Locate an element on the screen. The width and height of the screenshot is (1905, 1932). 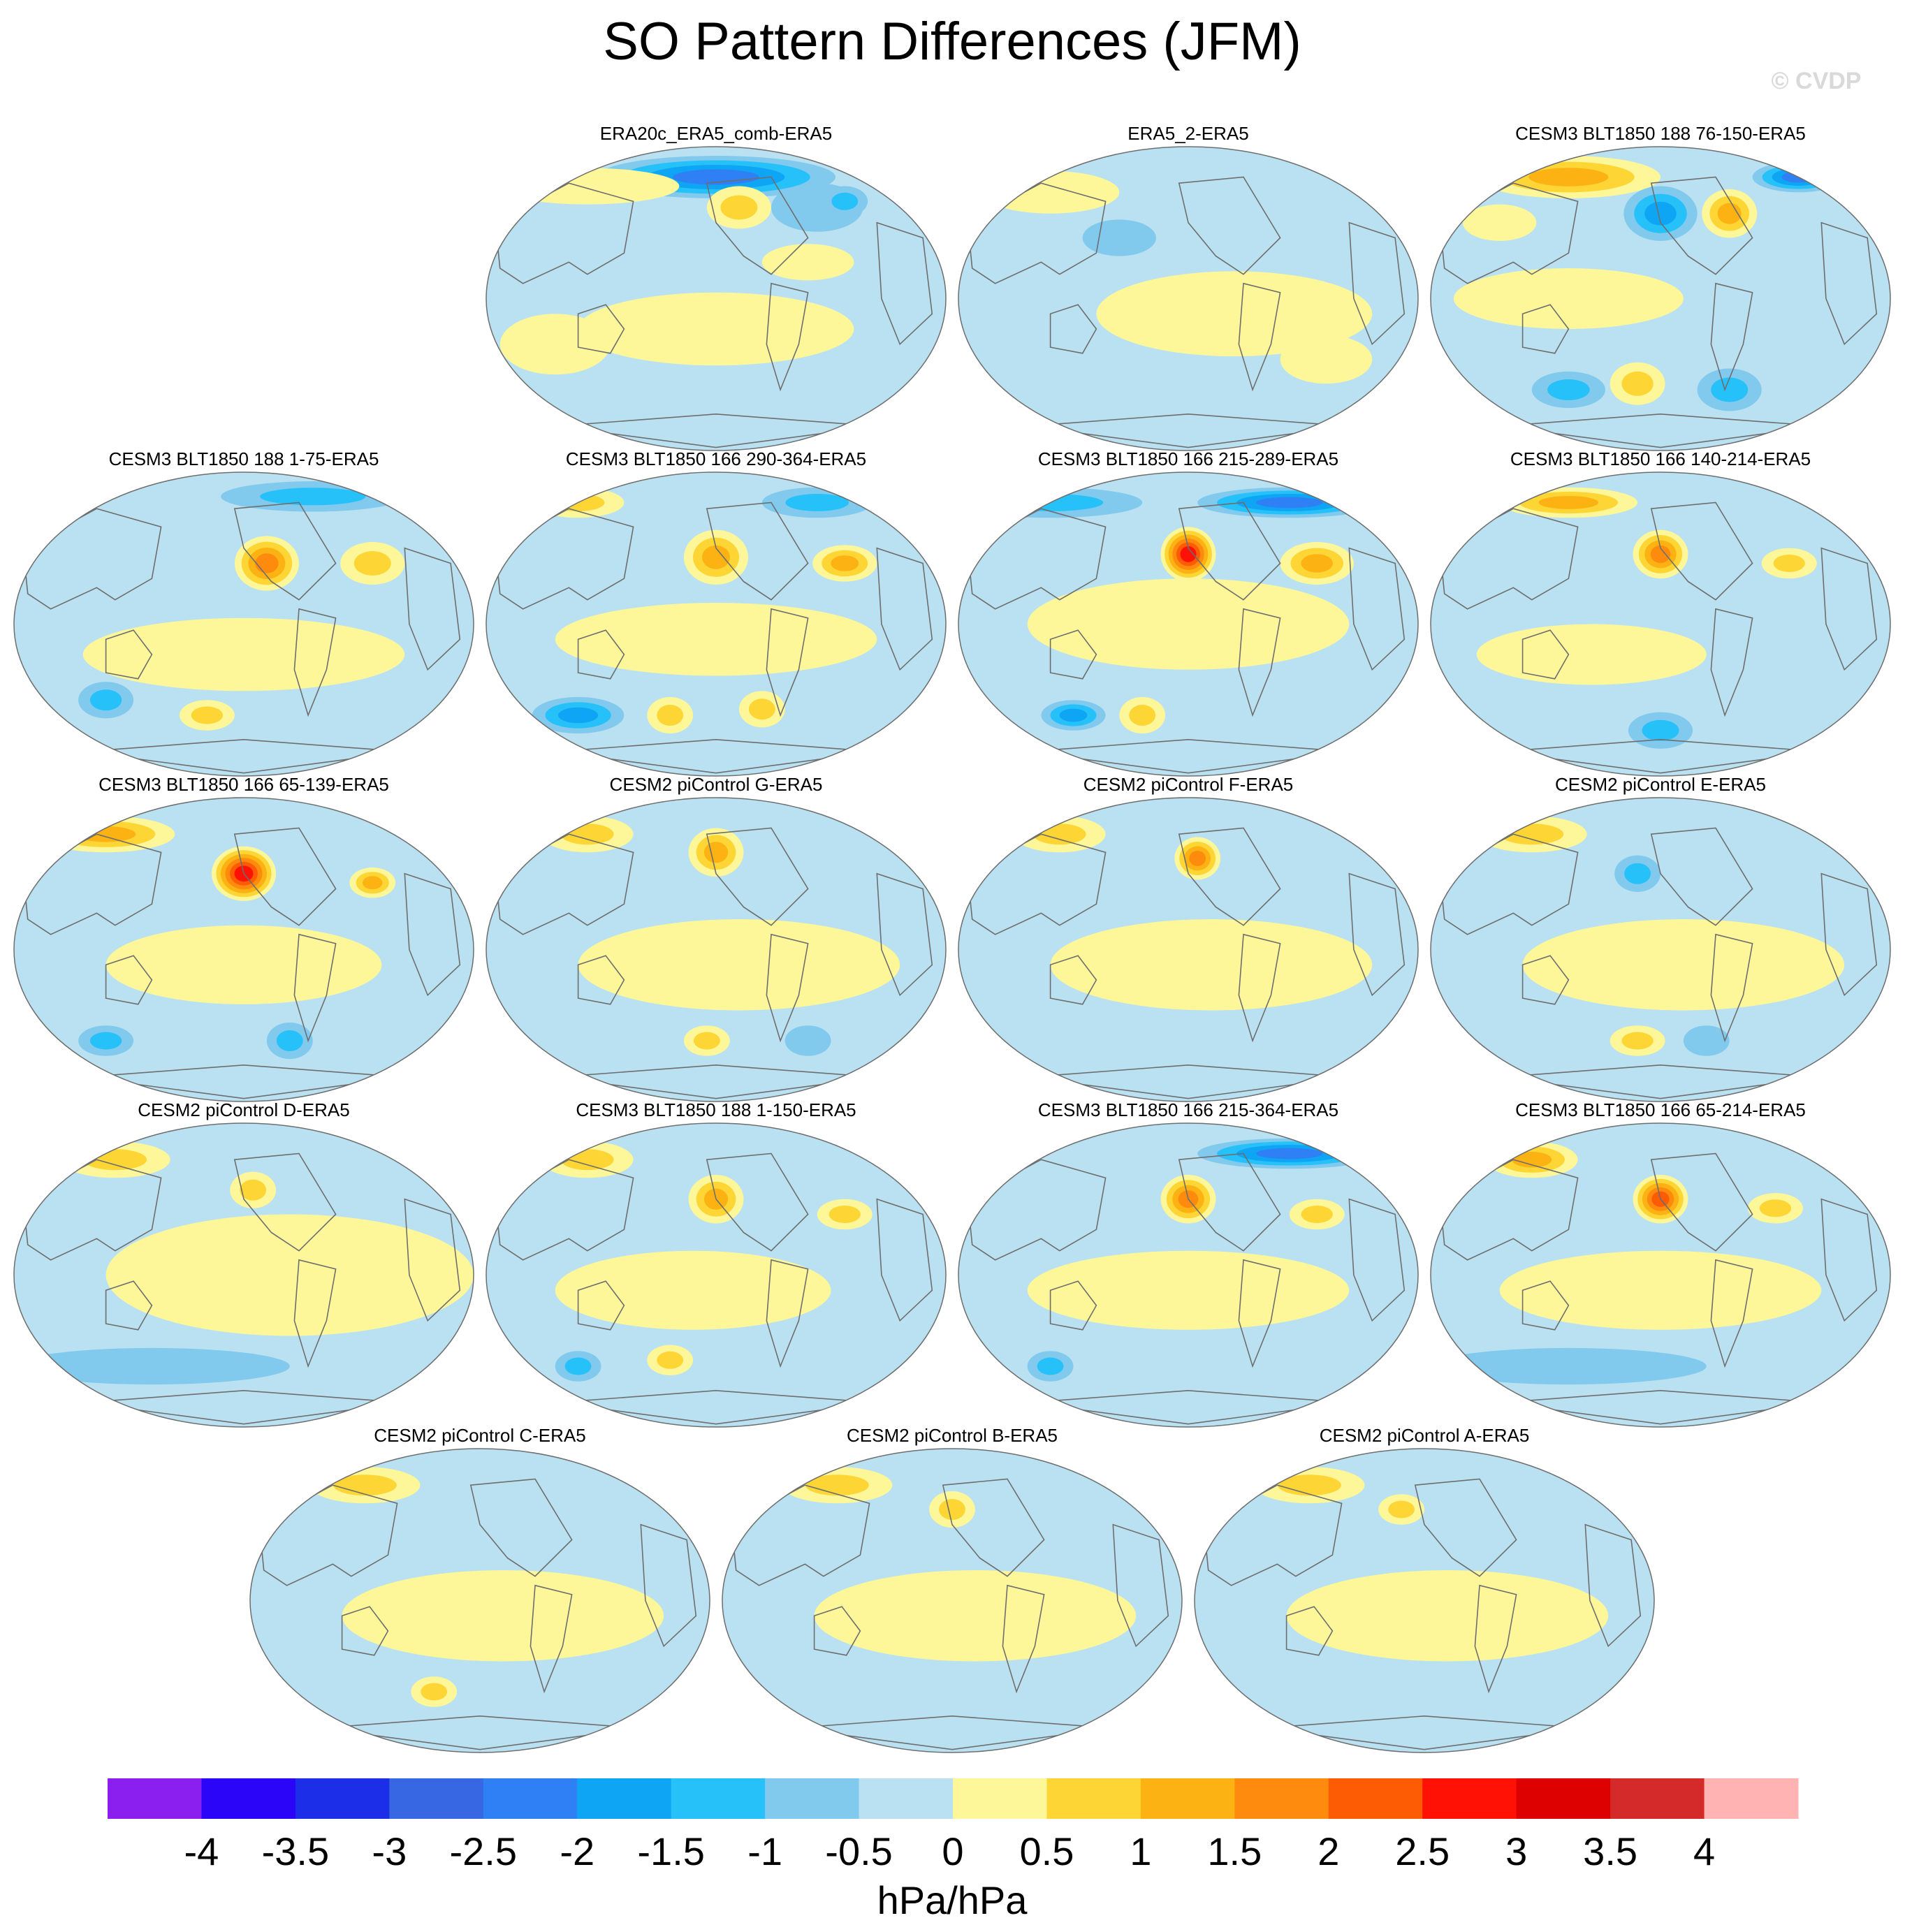
panel-title: CESM3 BLT1850 188 76-150-ERA5 is located at coordinates (1661, 133).